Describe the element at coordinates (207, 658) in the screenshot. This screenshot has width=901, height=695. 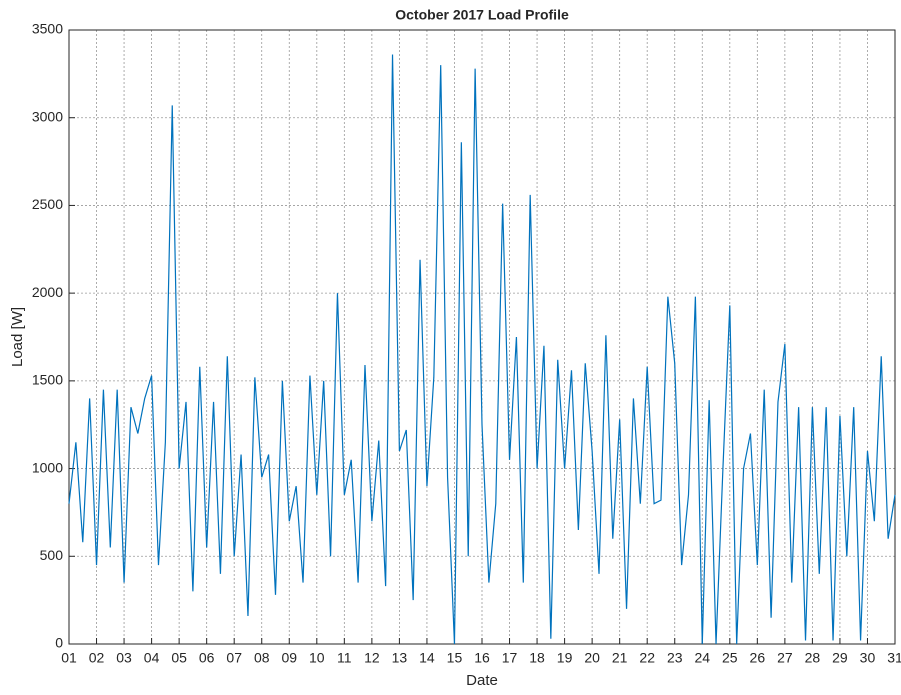
I see `x-tick-label: 06` at that location.